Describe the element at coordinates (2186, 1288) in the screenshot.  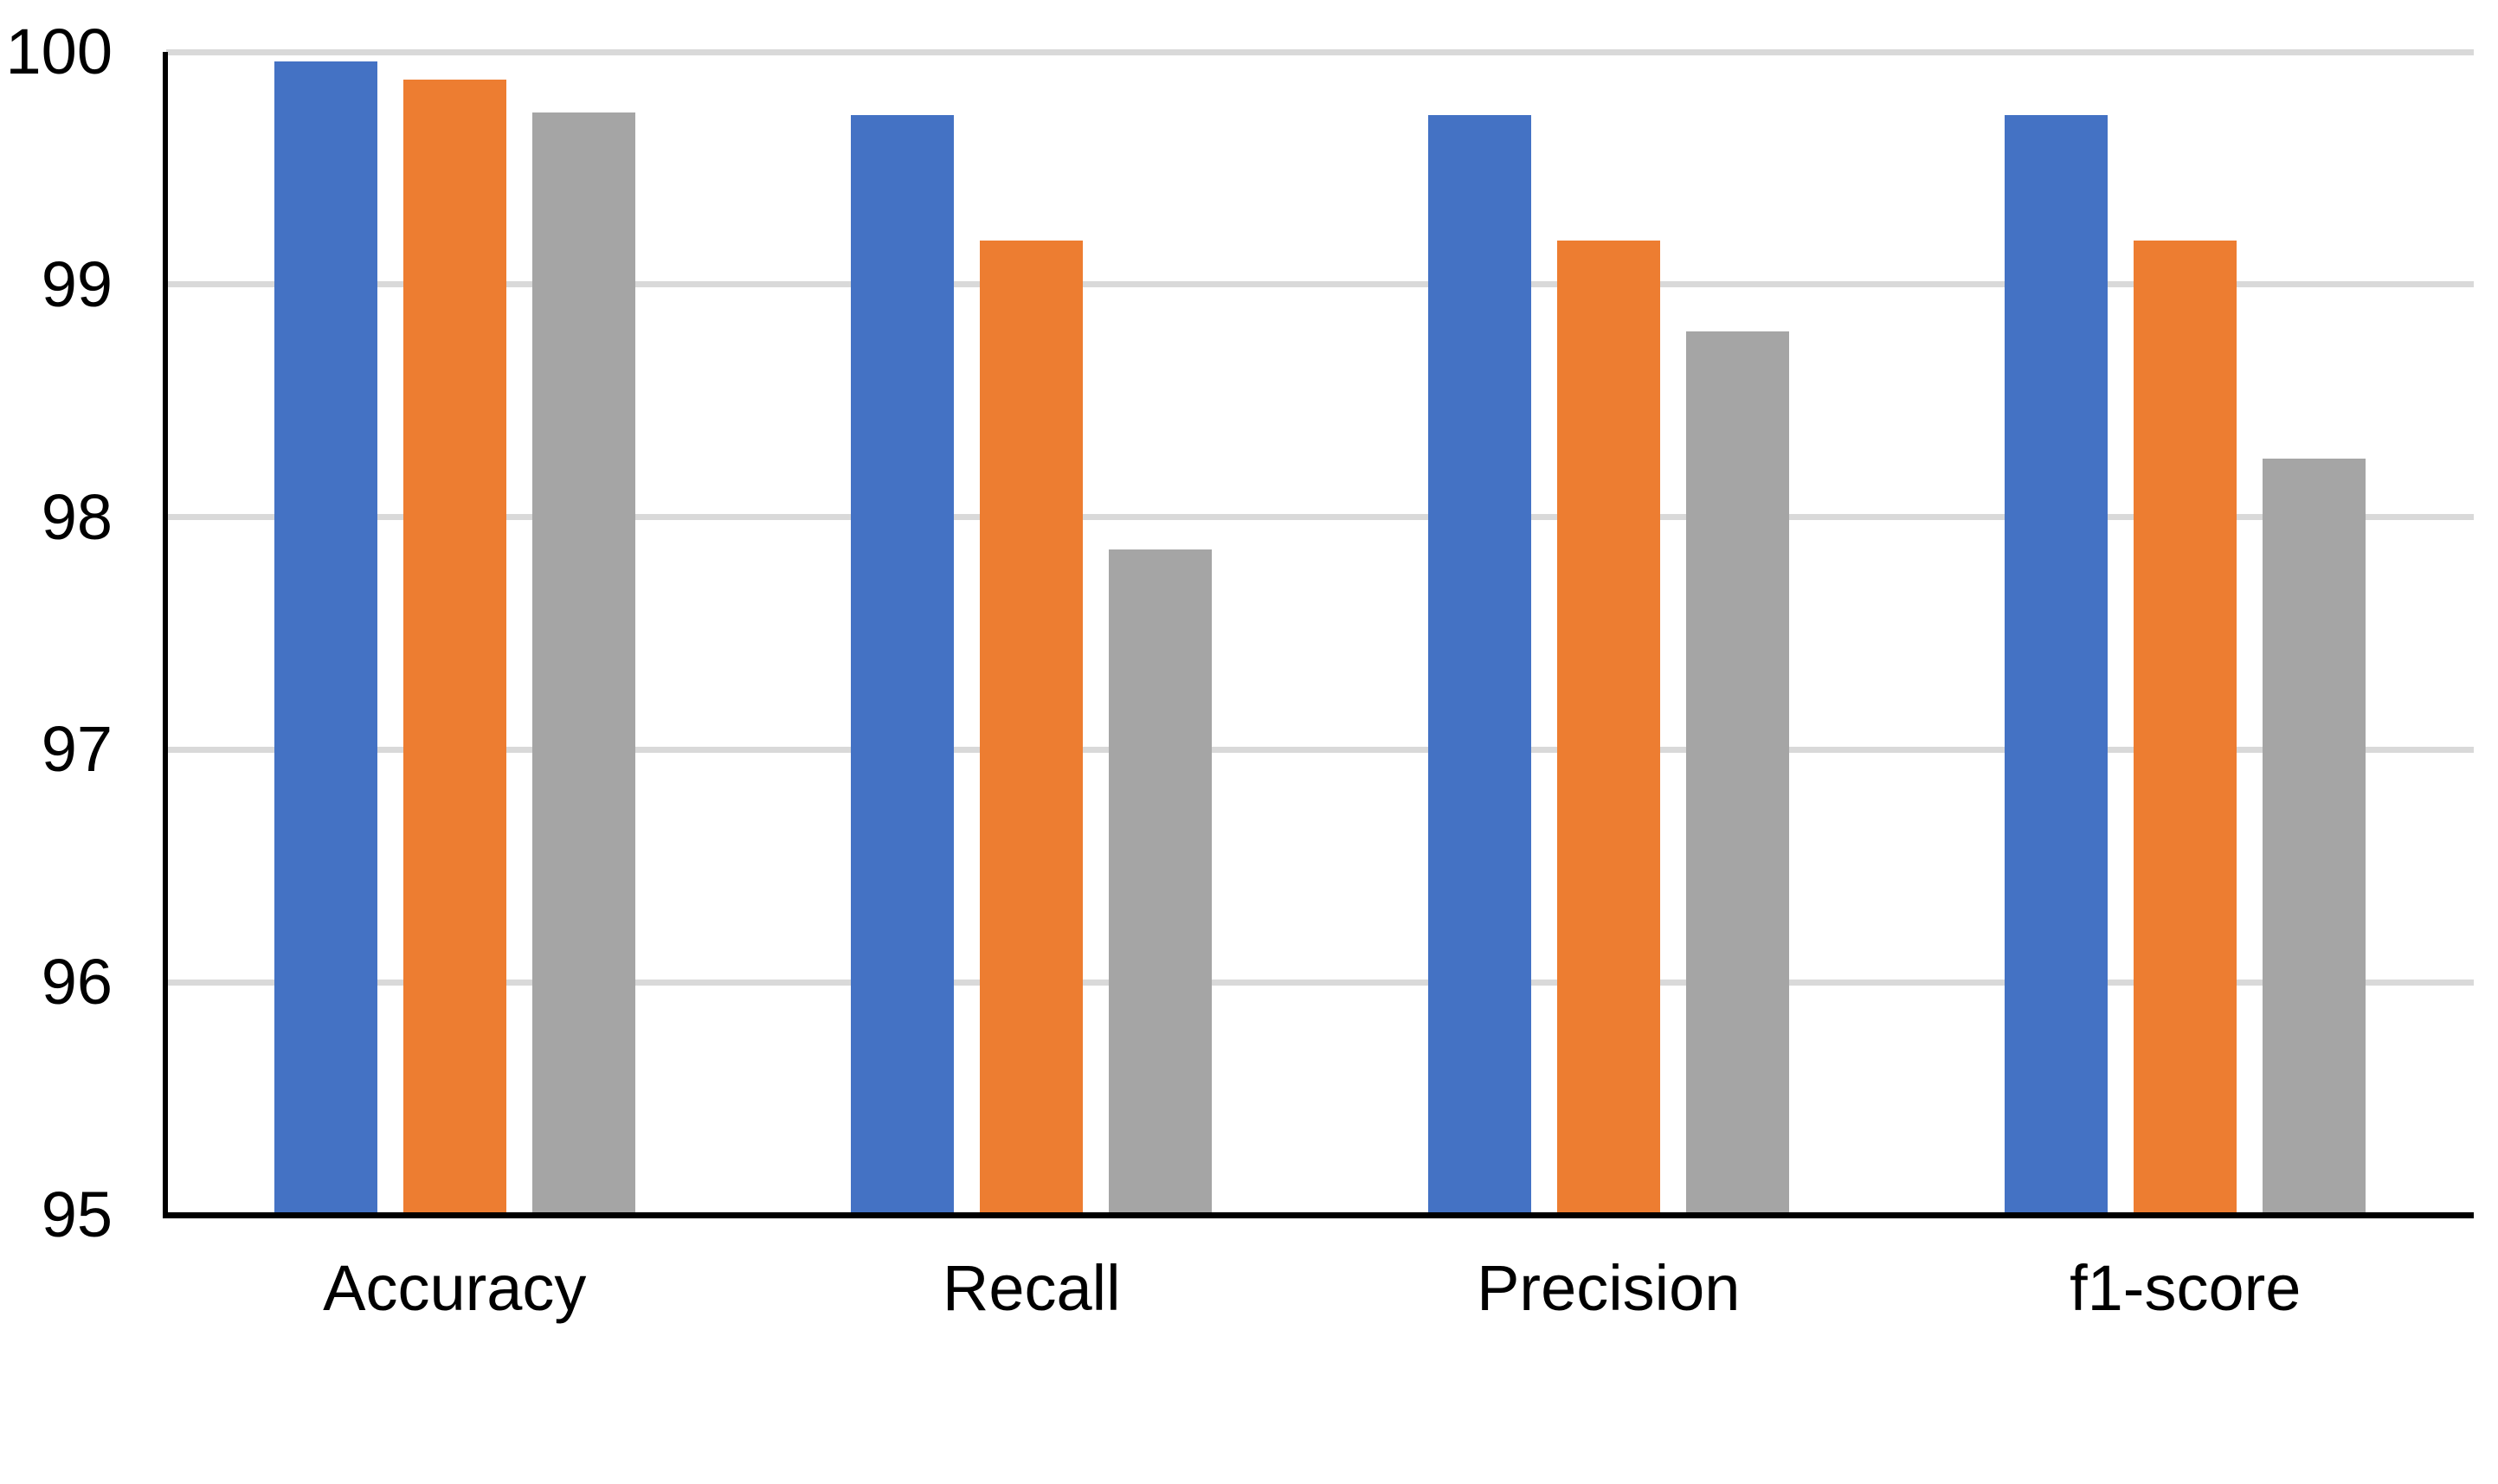
I see `x-tick-label-f1-score: f1-score` at that location.